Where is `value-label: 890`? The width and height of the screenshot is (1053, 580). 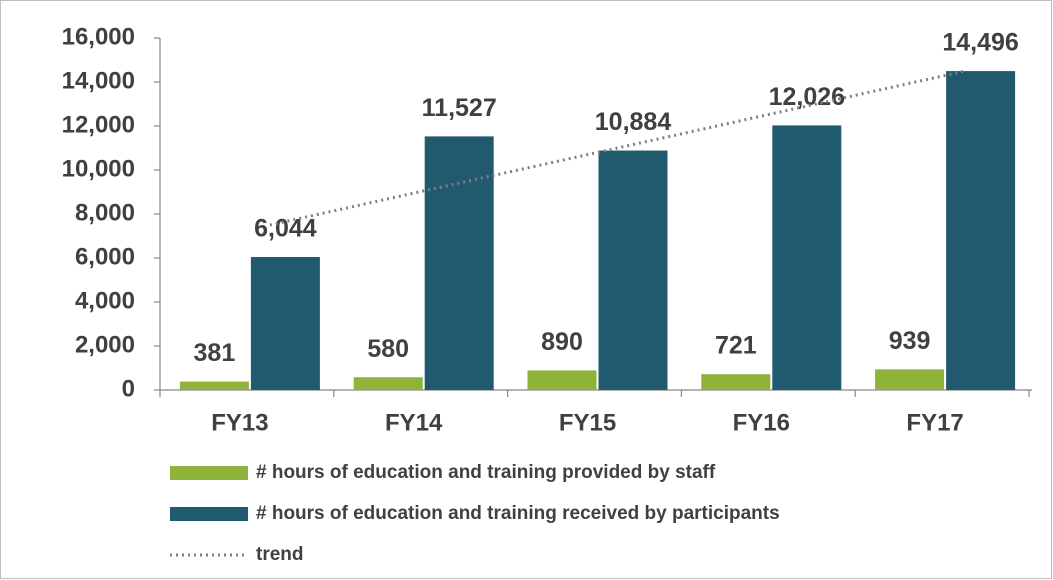
value-label: 890 is located at coordinates (562, 342).